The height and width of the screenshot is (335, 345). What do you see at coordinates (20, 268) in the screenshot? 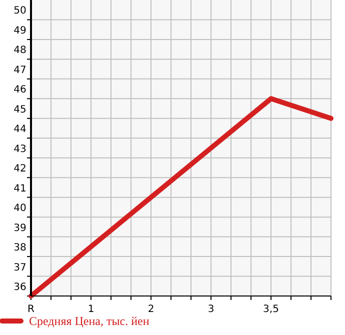
I see `y-tick-label: 37` at bounding box center [20, 268].